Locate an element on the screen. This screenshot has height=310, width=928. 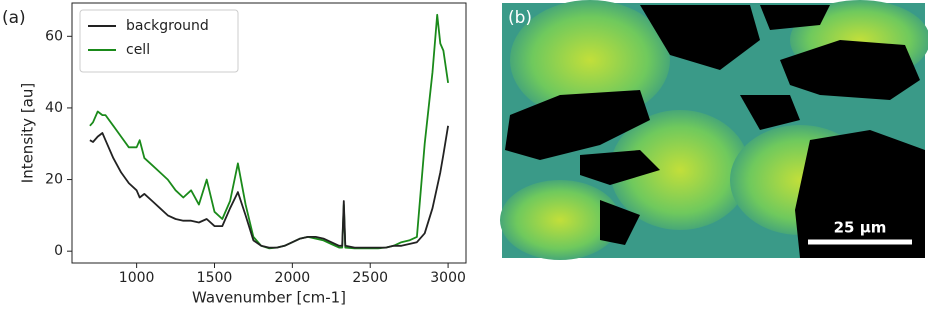
legend-label: background is located at coordinates (167, 26).